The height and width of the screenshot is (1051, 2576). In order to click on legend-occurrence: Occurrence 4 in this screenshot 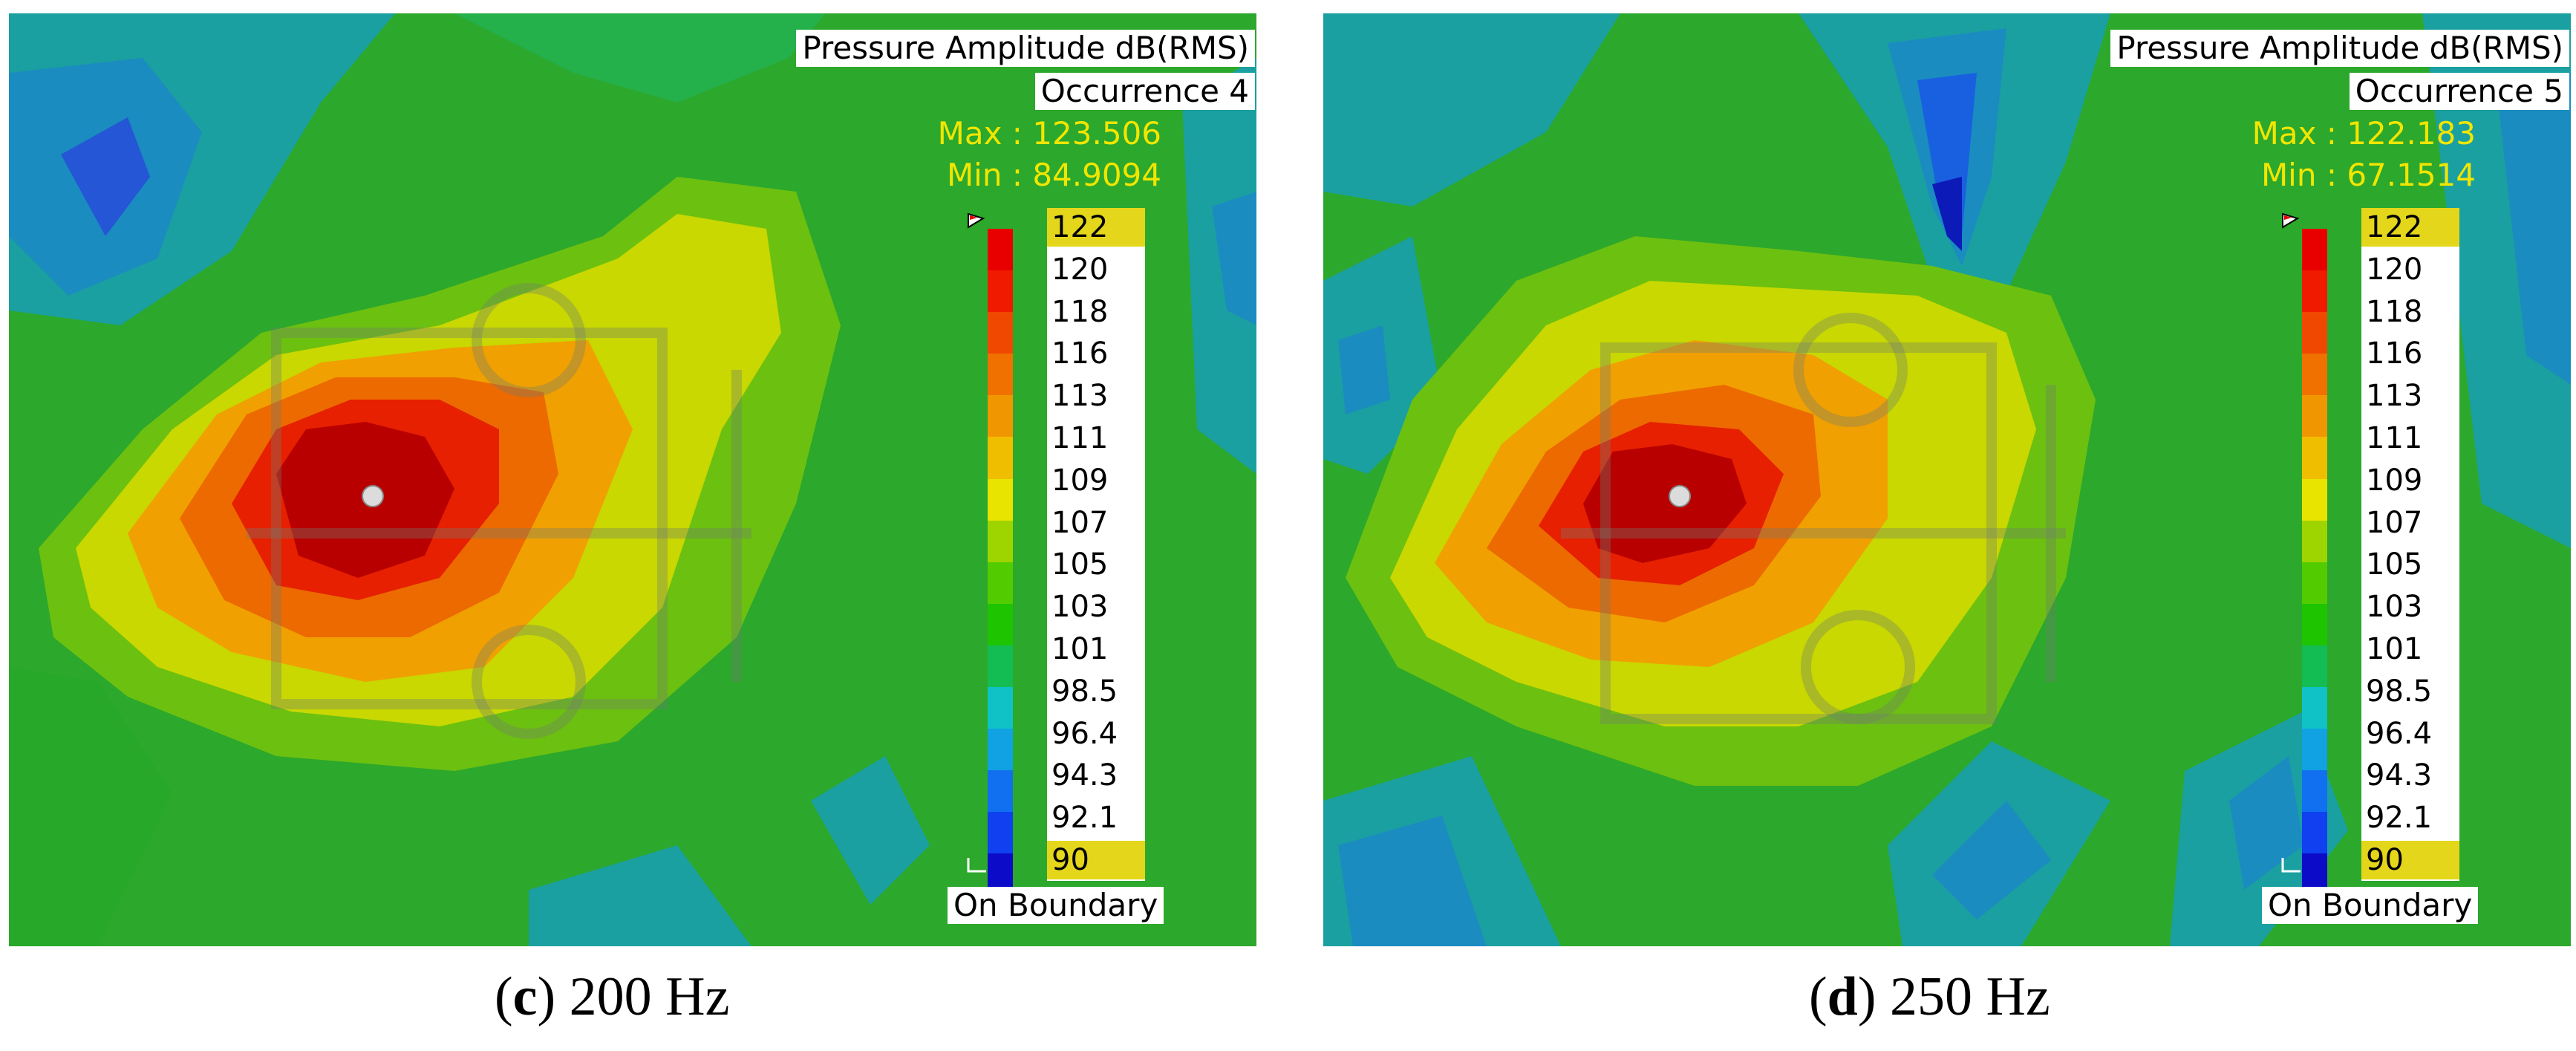, I will do `click(1144, 91)`.